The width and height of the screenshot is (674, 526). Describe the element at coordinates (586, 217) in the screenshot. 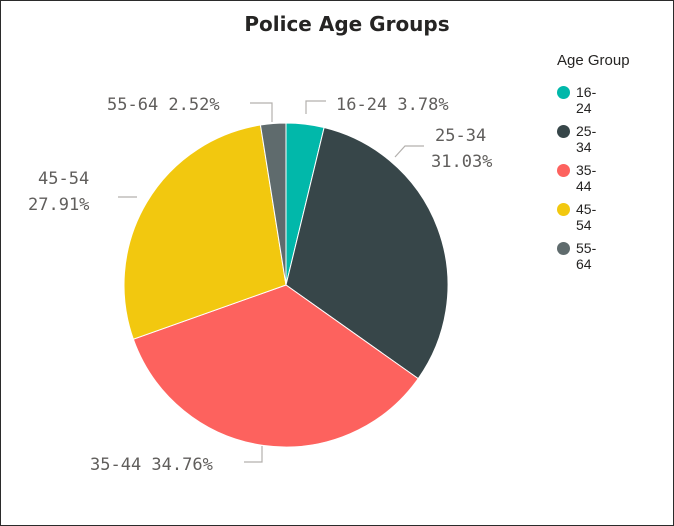

I see `legend-label: 45-54` at that location.